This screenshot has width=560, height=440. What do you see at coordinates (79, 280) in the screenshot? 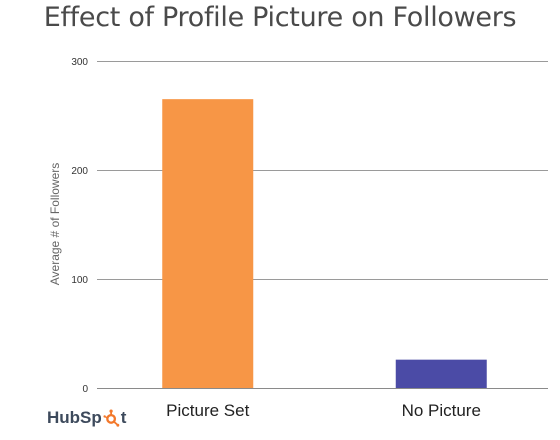
I see `y-tick-label: 100` at bounding box center [79, 280].